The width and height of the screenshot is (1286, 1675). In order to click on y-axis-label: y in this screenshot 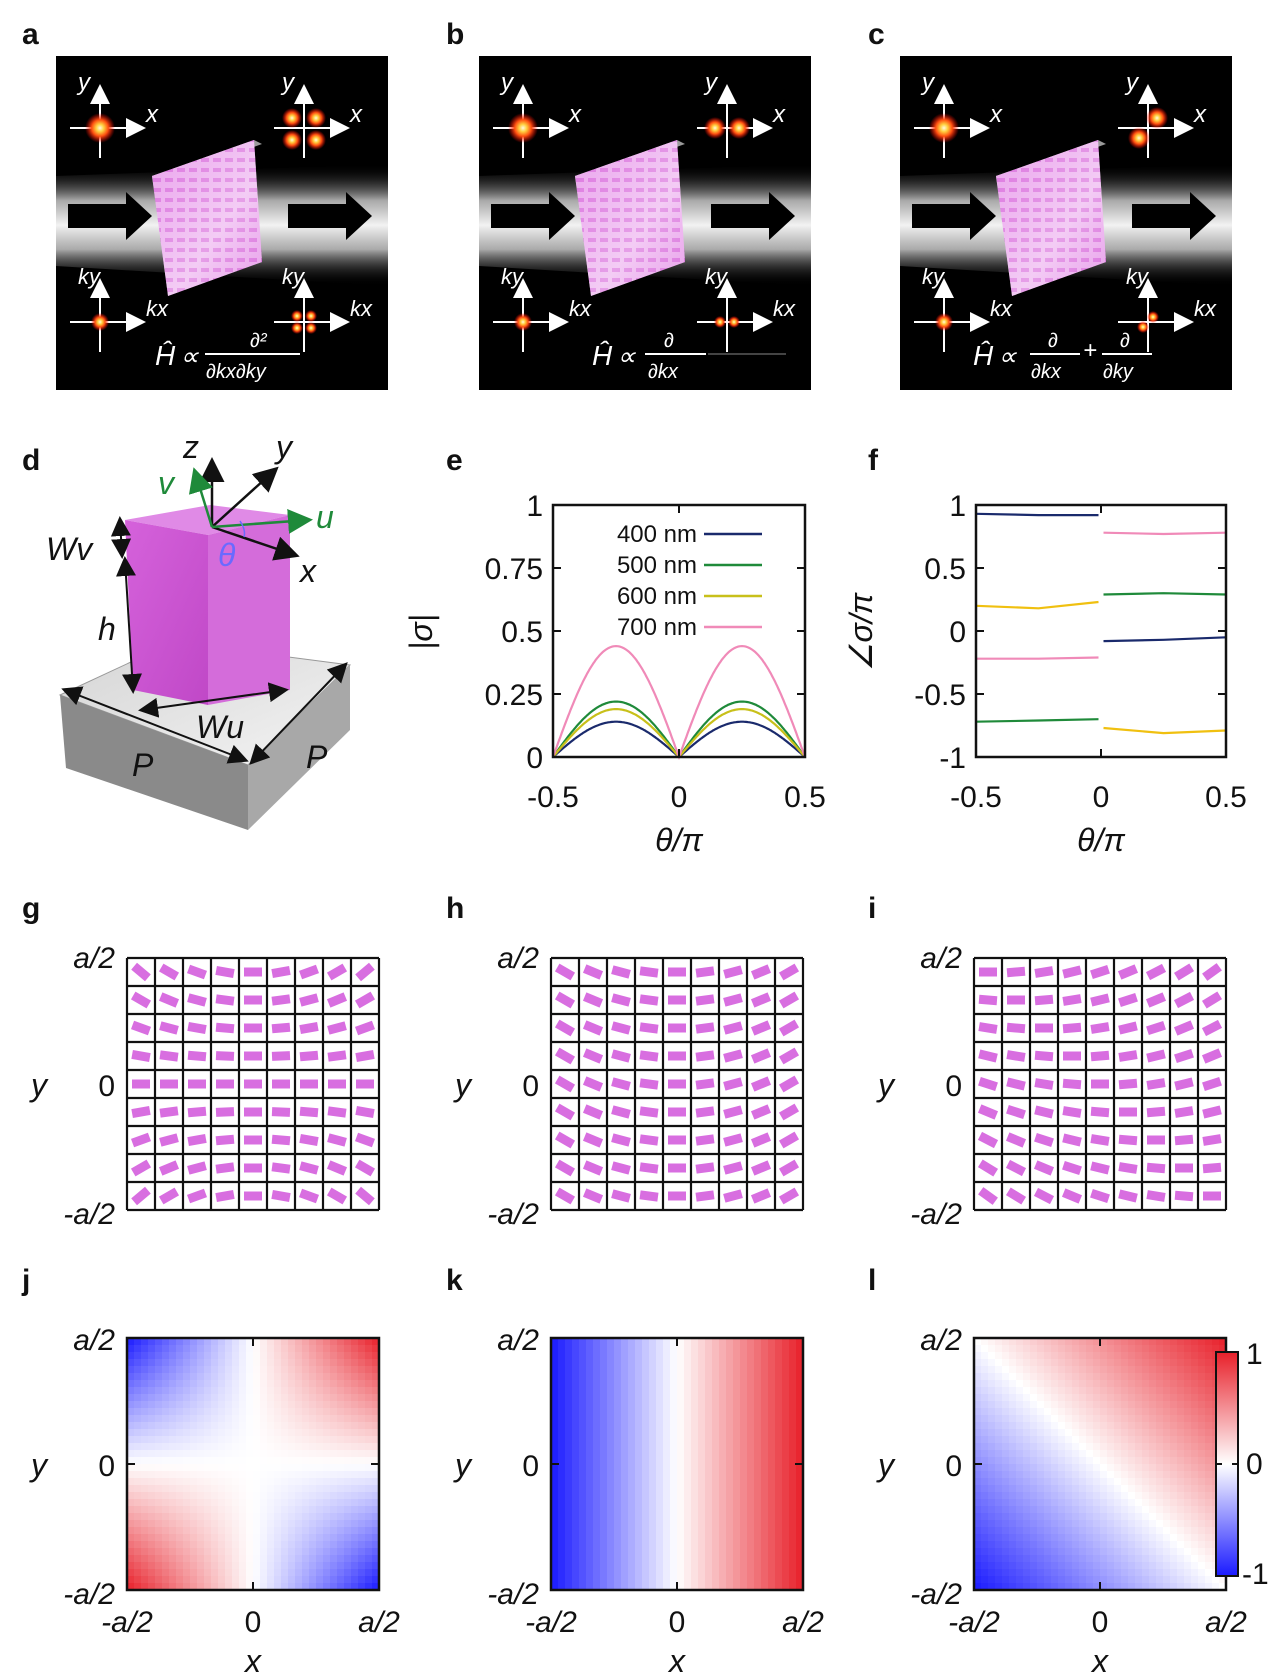, I will do `click(39, 1085)`.